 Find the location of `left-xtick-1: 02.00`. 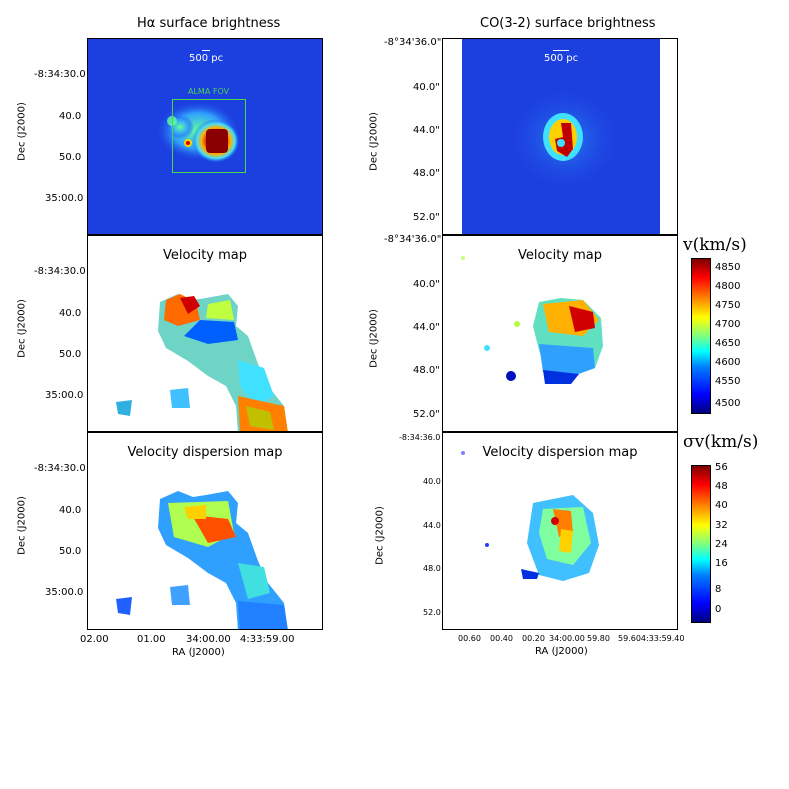

left-xtick-1: 02.00 is located at coordinates (94, 639).